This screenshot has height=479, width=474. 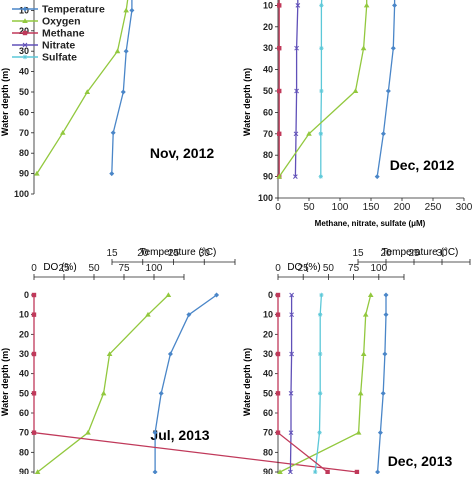 What do you see at coordinates (321, 88) in the screenshot?
I see `dec-2012-sulfate-line` at bounding box center [321, 88].